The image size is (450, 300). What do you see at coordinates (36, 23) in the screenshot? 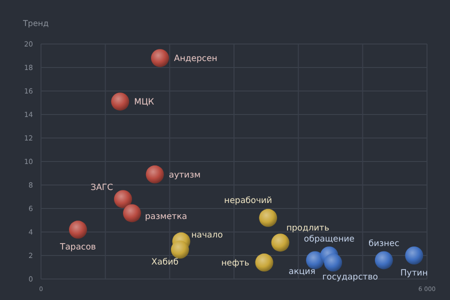
I see `y-axis-title: Тренд` at bounding box center [36, 23].